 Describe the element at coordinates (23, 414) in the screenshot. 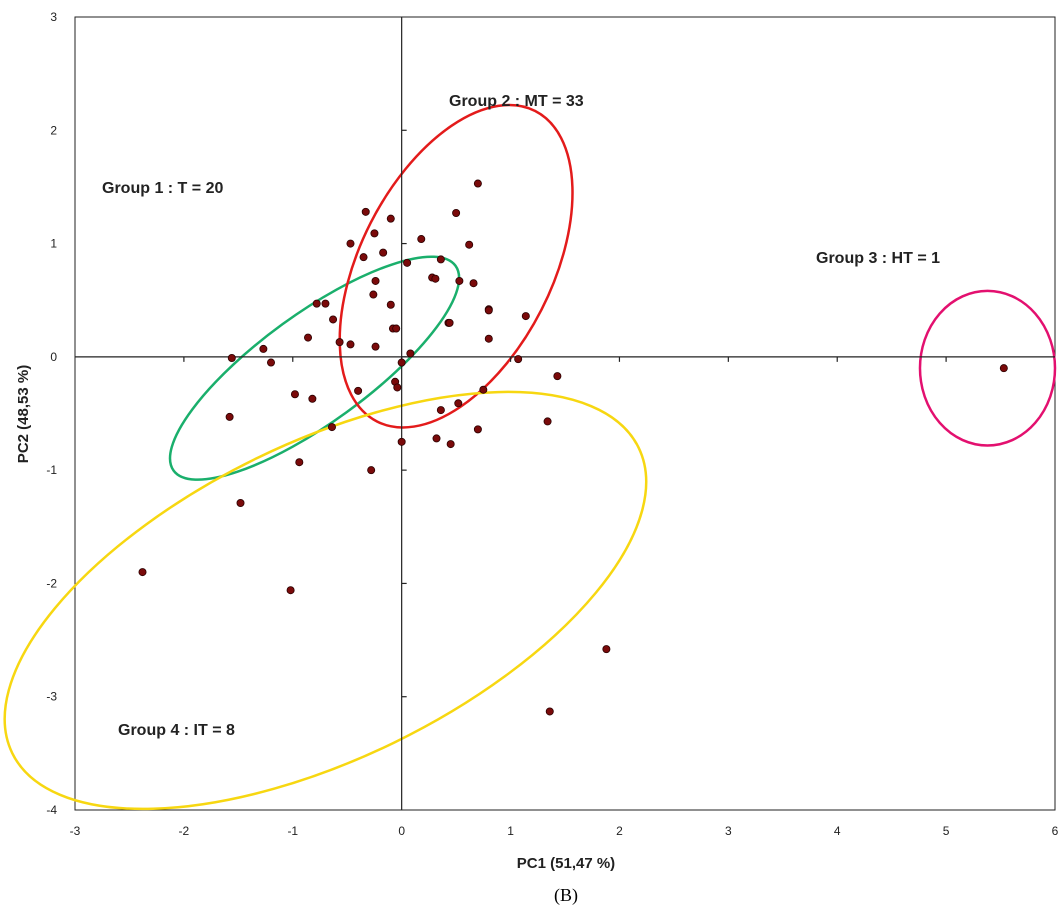

I see `y-axis-title: PC2 (48,53 %)` at that location.